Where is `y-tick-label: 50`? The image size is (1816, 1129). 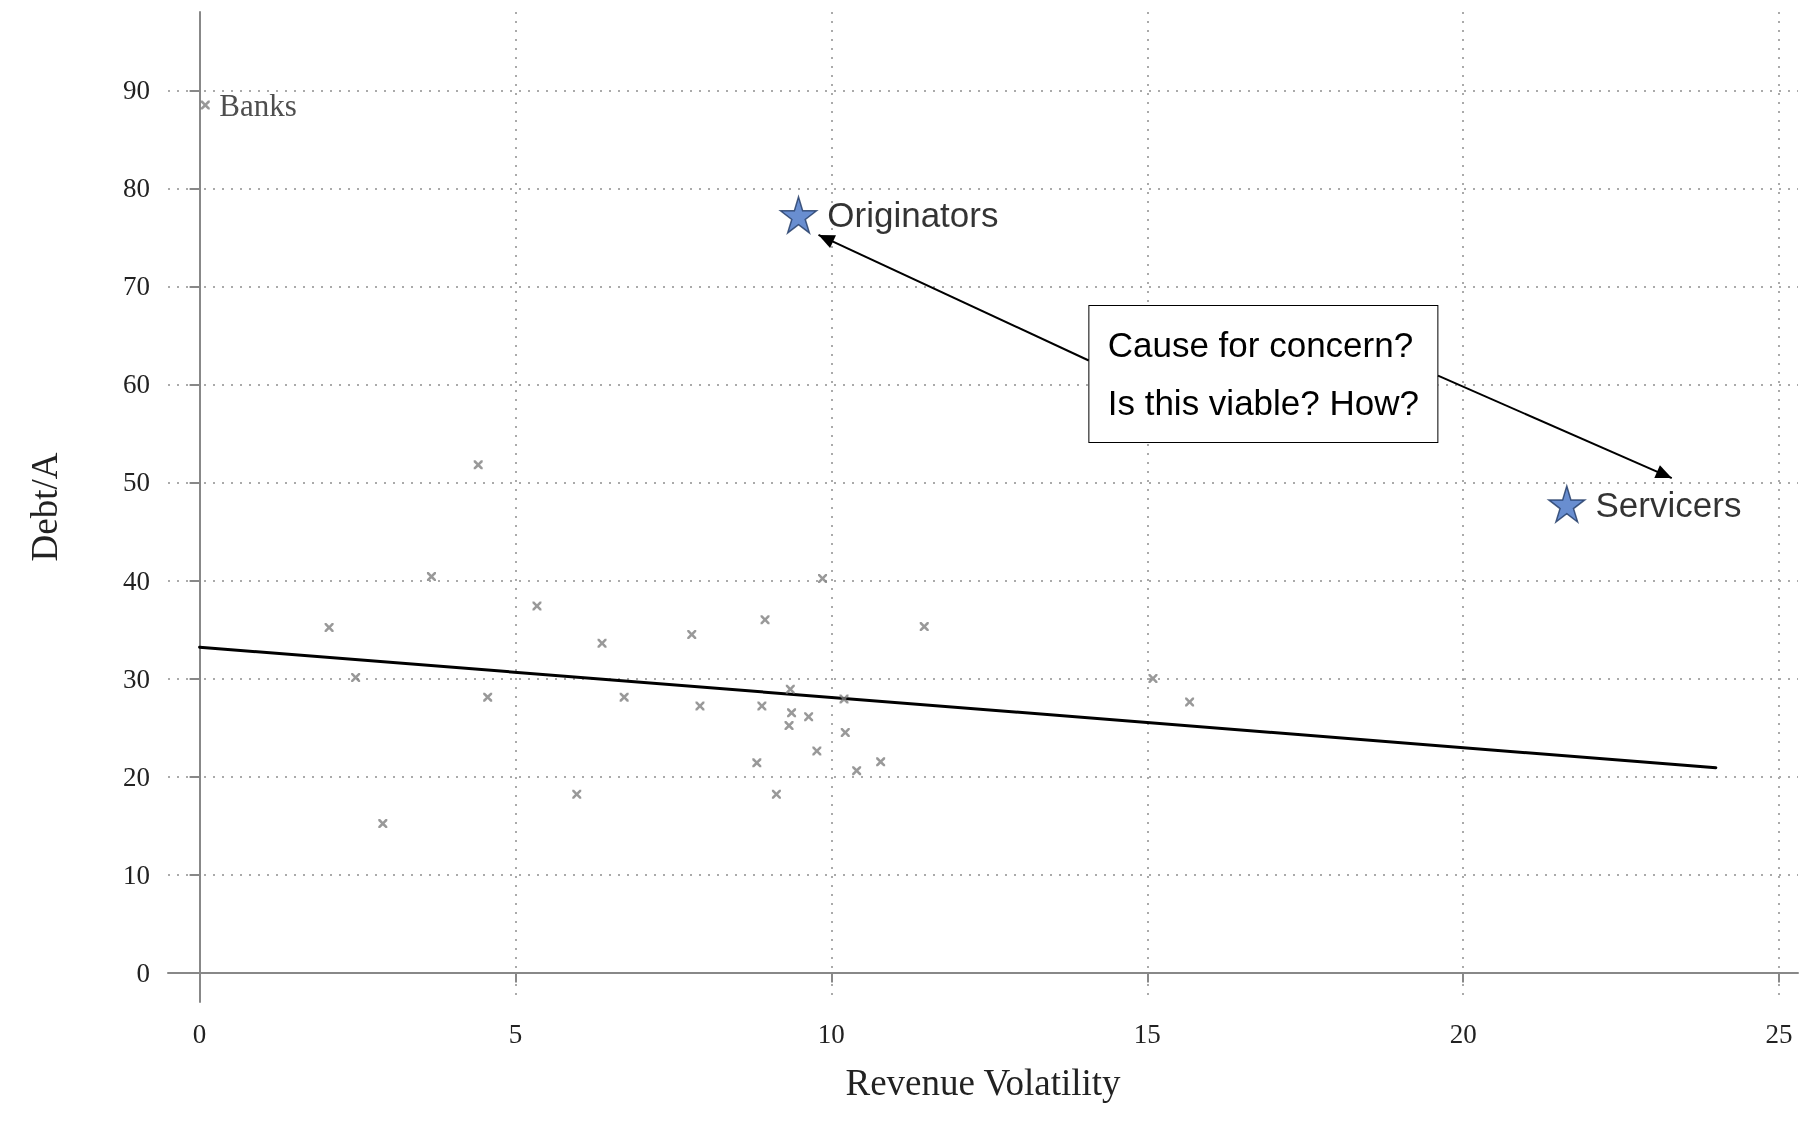 y-tick-label: 50 is located at coordinates (136, 482).